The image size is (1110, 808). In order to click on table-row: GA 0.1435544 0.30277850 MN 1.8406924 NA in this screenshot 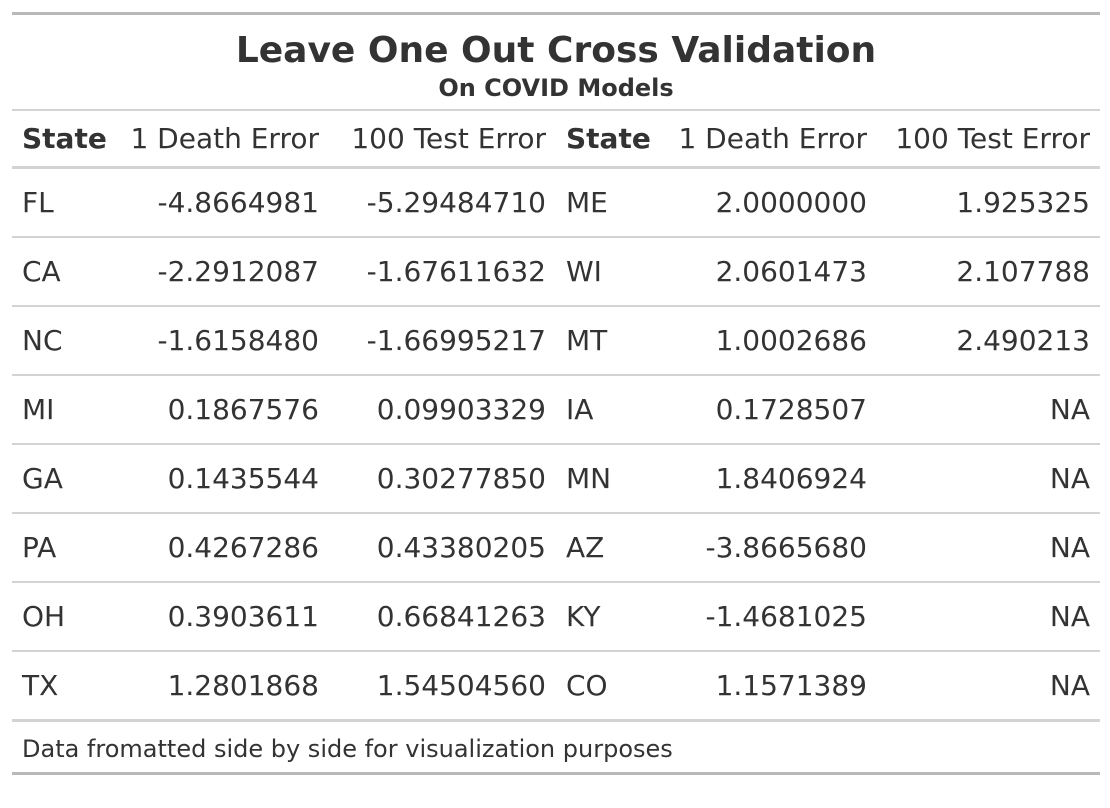, I will do `click(556, 479)`.